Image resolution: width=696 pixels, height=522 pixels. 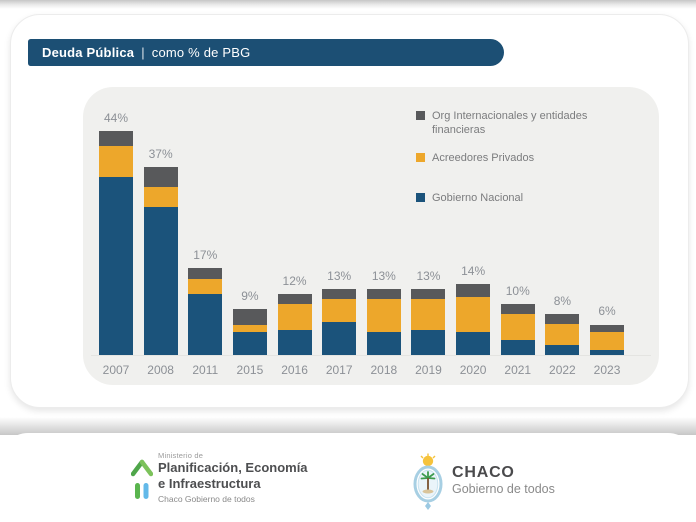 What do you see at coordinates (428, 275) in the screenshot?
I see `bar-total-label-2019: 13%` at bounding box center [428, 275].